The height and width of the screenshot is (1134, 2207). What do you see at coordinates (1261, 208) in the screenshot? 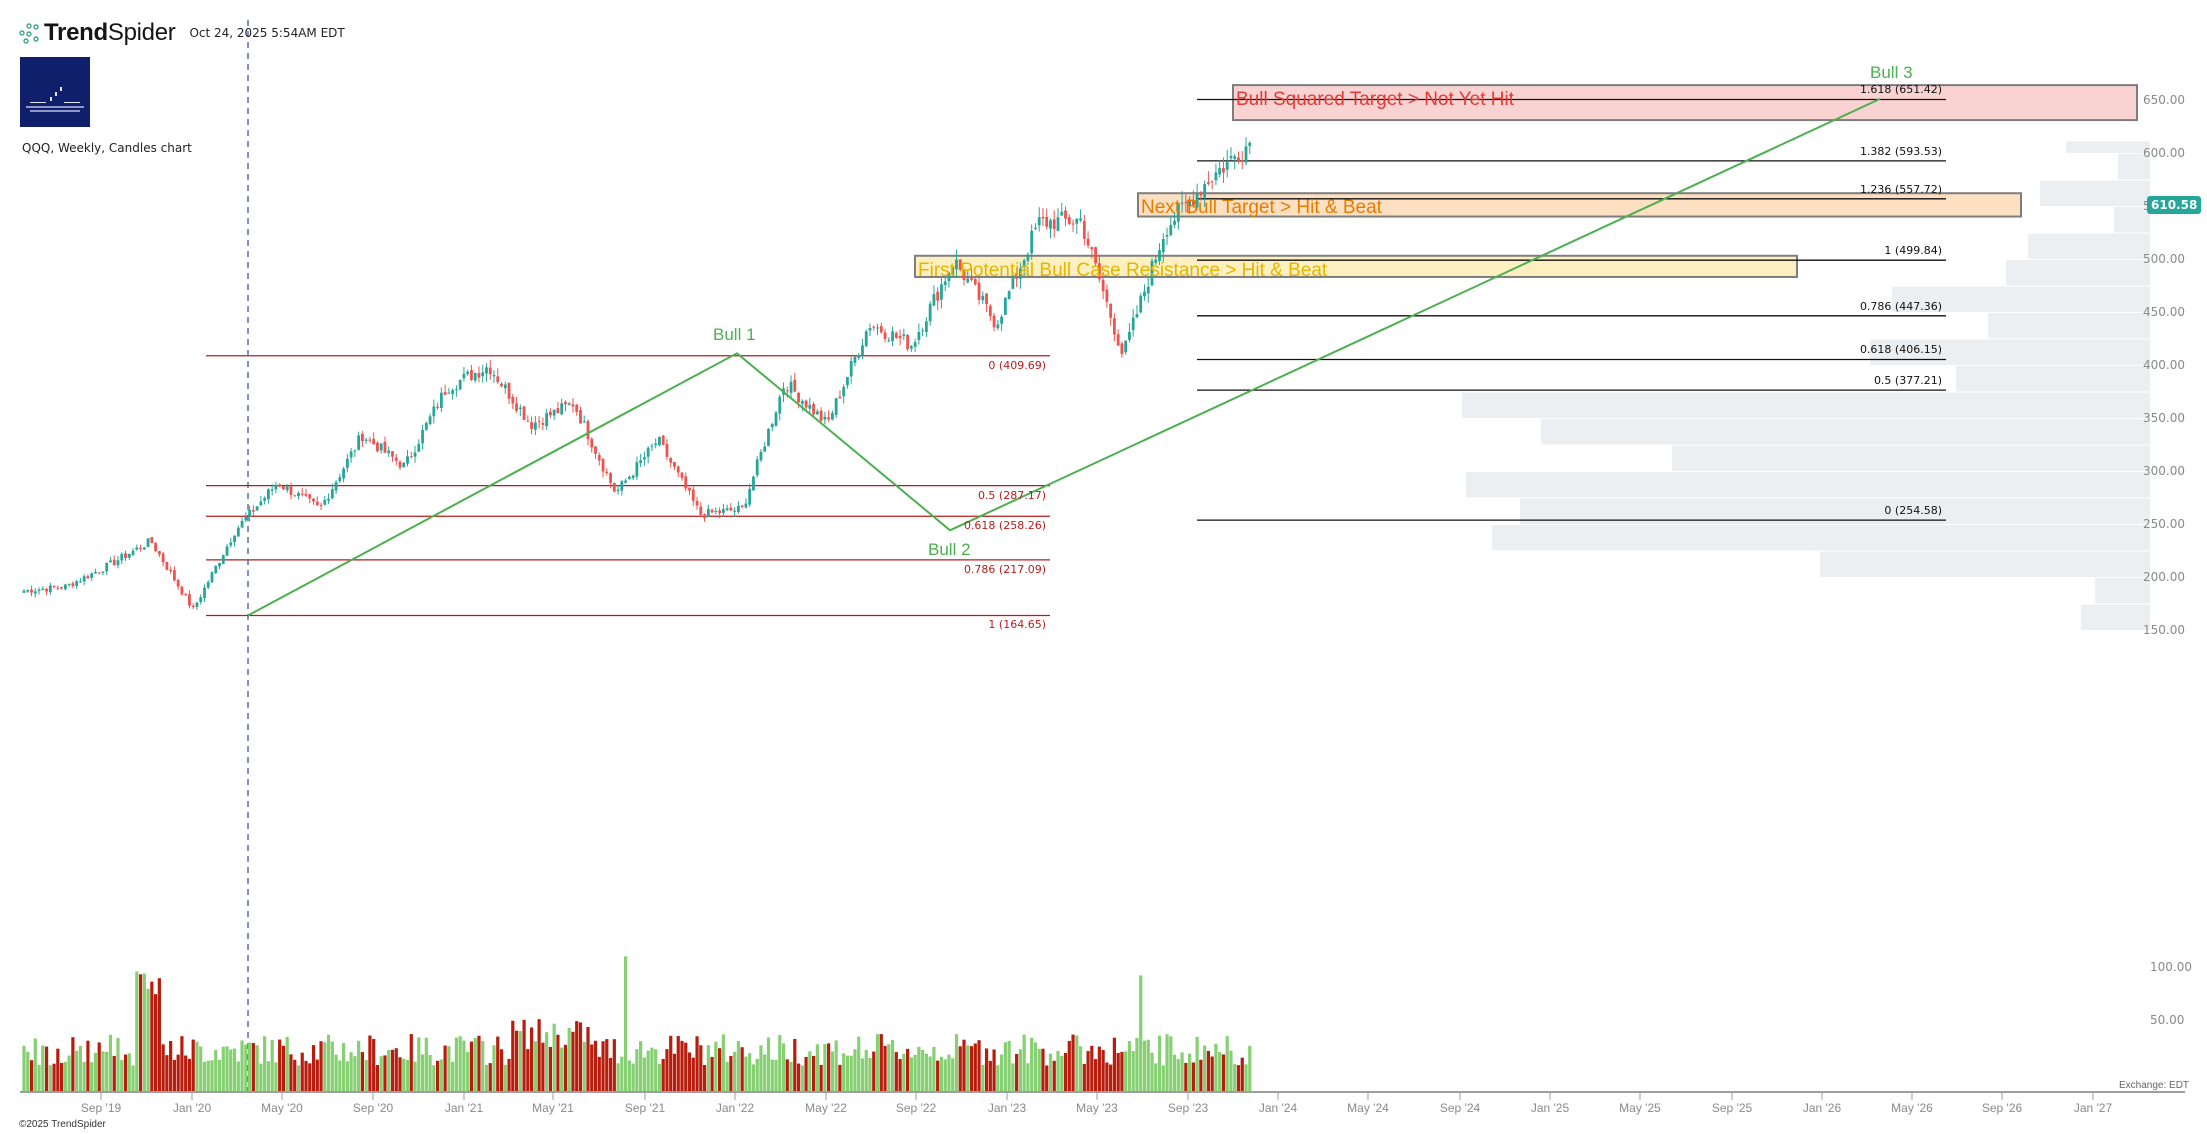
I see `zone-label: Next Bull Target > Hit & Beat` at bounding box center [1261, 208].